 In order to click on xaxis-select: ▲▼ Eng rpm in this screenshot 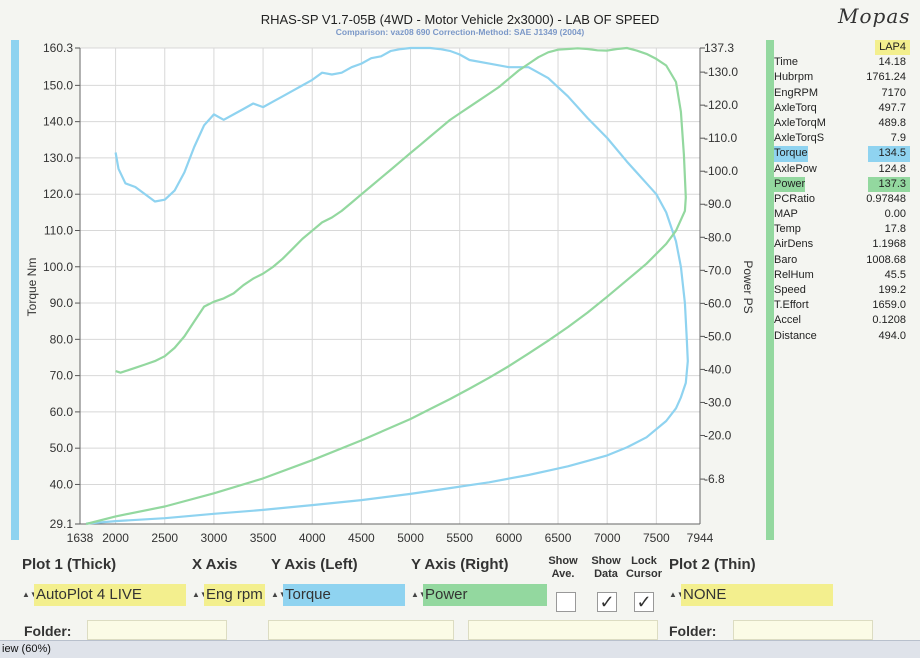, I will do `click(228, 595)`.